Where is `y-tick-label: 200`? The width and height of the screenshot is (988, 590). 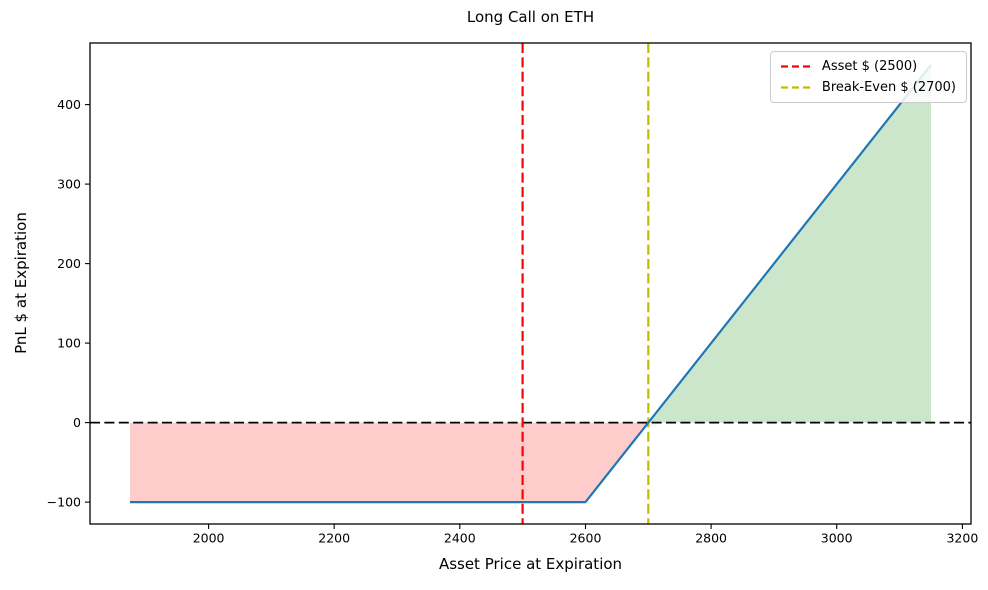
y-tick-label: 200 is located at coordinates (69, 263).